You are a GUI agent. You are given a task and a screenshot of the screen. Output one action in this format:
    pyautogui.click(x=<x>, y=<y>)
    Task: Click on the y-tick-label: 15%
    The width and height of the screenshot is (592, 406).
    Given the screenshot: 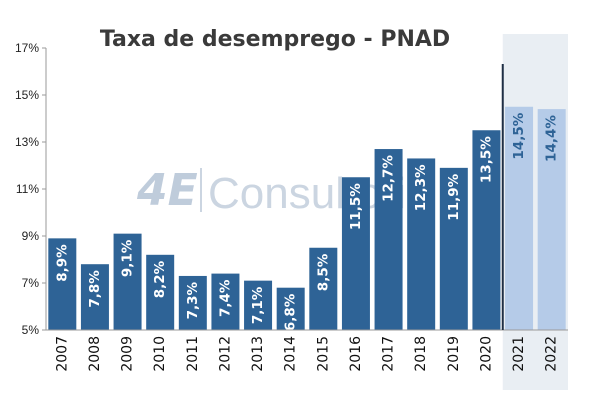 What is the action you would take?
    pyautogui.click(x=27, y=95)
    